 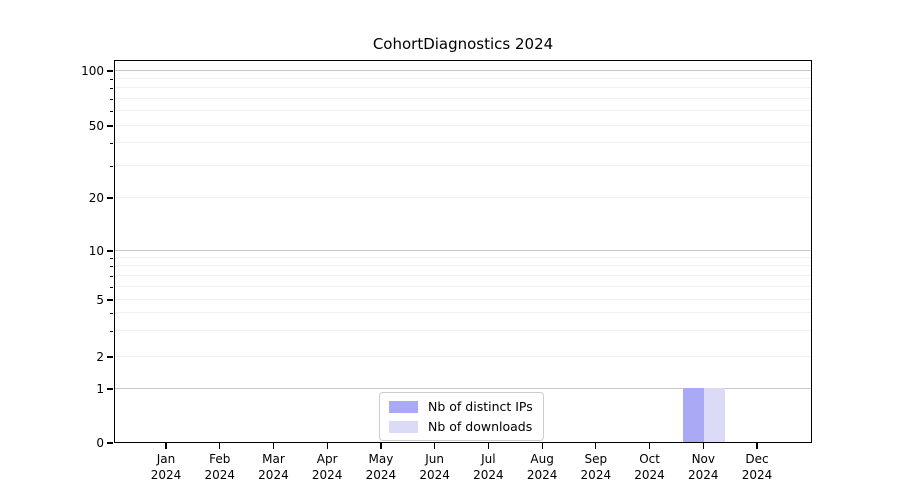 I want to click on y-tick-label: 2, so click(x=100, y=357).